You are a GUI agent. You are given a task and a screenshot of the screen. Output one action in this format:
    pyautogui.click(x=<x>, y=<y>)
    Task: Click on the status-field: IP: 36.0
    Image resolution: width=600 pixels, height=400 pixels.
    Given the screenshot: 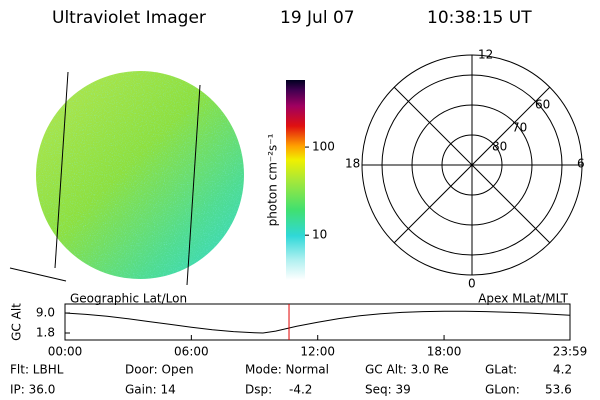 What is the action you would take?
    pyautogui.click(x=32, y=390)
    